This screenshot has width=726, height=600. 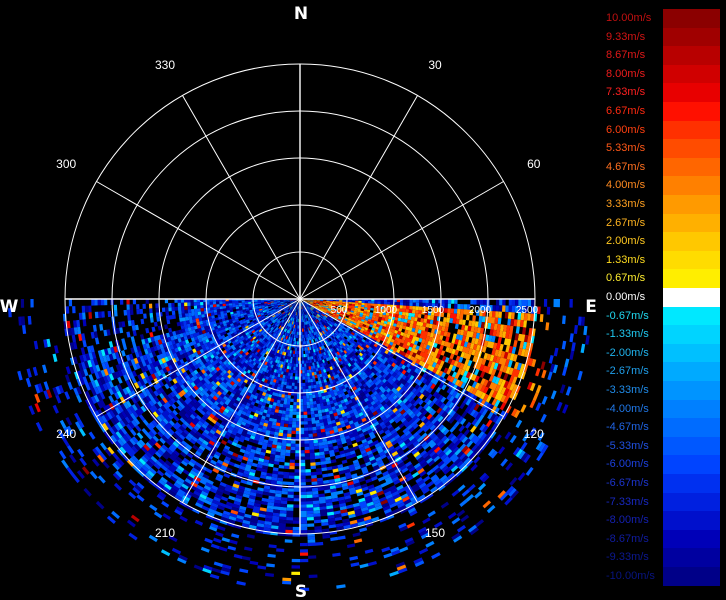 What do you see at coordinates (662, 390) in the screenshot?
I see `legend-row: -3.33m/s` at bounding box center [662, 390].